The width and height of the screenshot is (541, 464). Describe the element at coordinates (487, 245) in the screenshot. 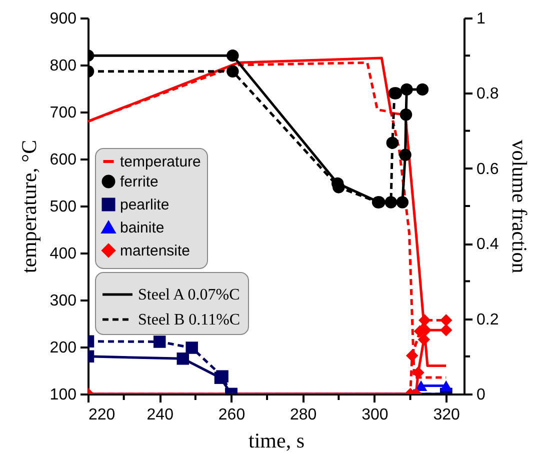

I see `y2-tick-label: 0.4` at that location.